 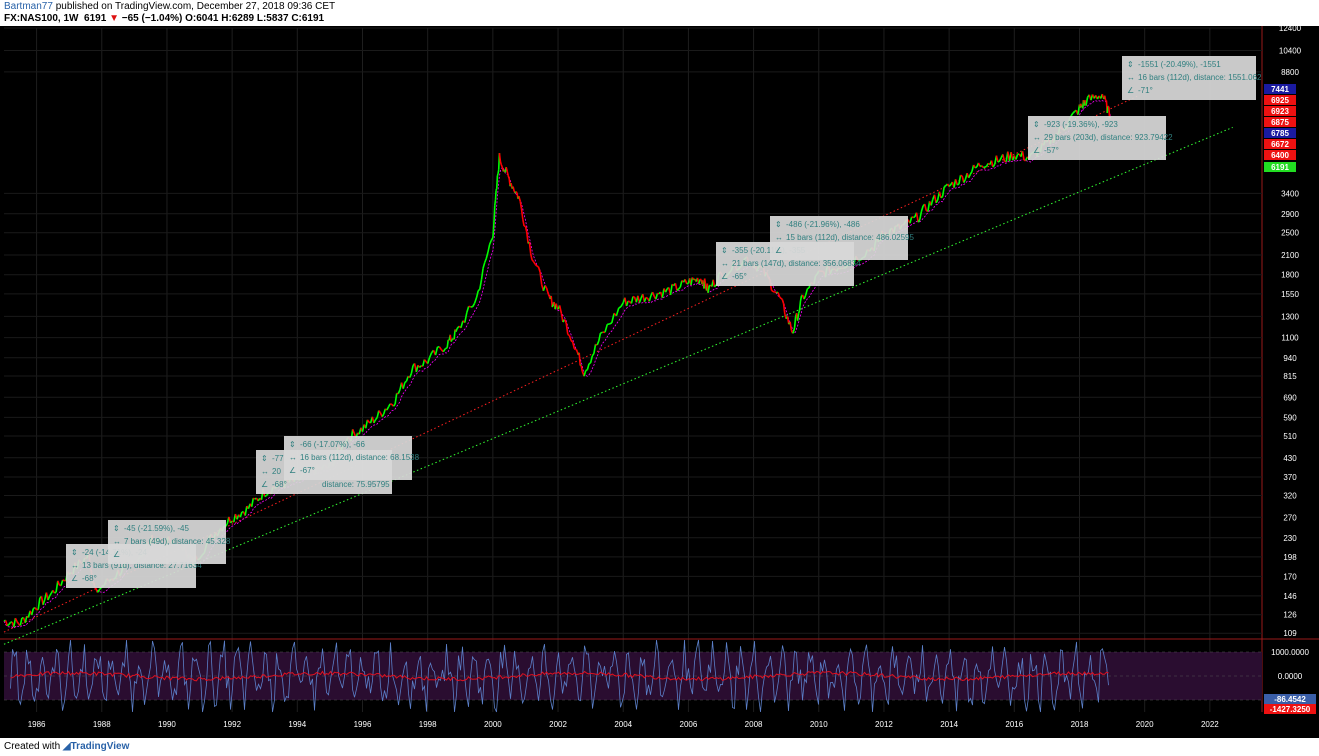 What do you see at coordinates (1290, 338) in the screenshot?
I see `y-tick-label: 1100` at bounding box center [1290, 338].